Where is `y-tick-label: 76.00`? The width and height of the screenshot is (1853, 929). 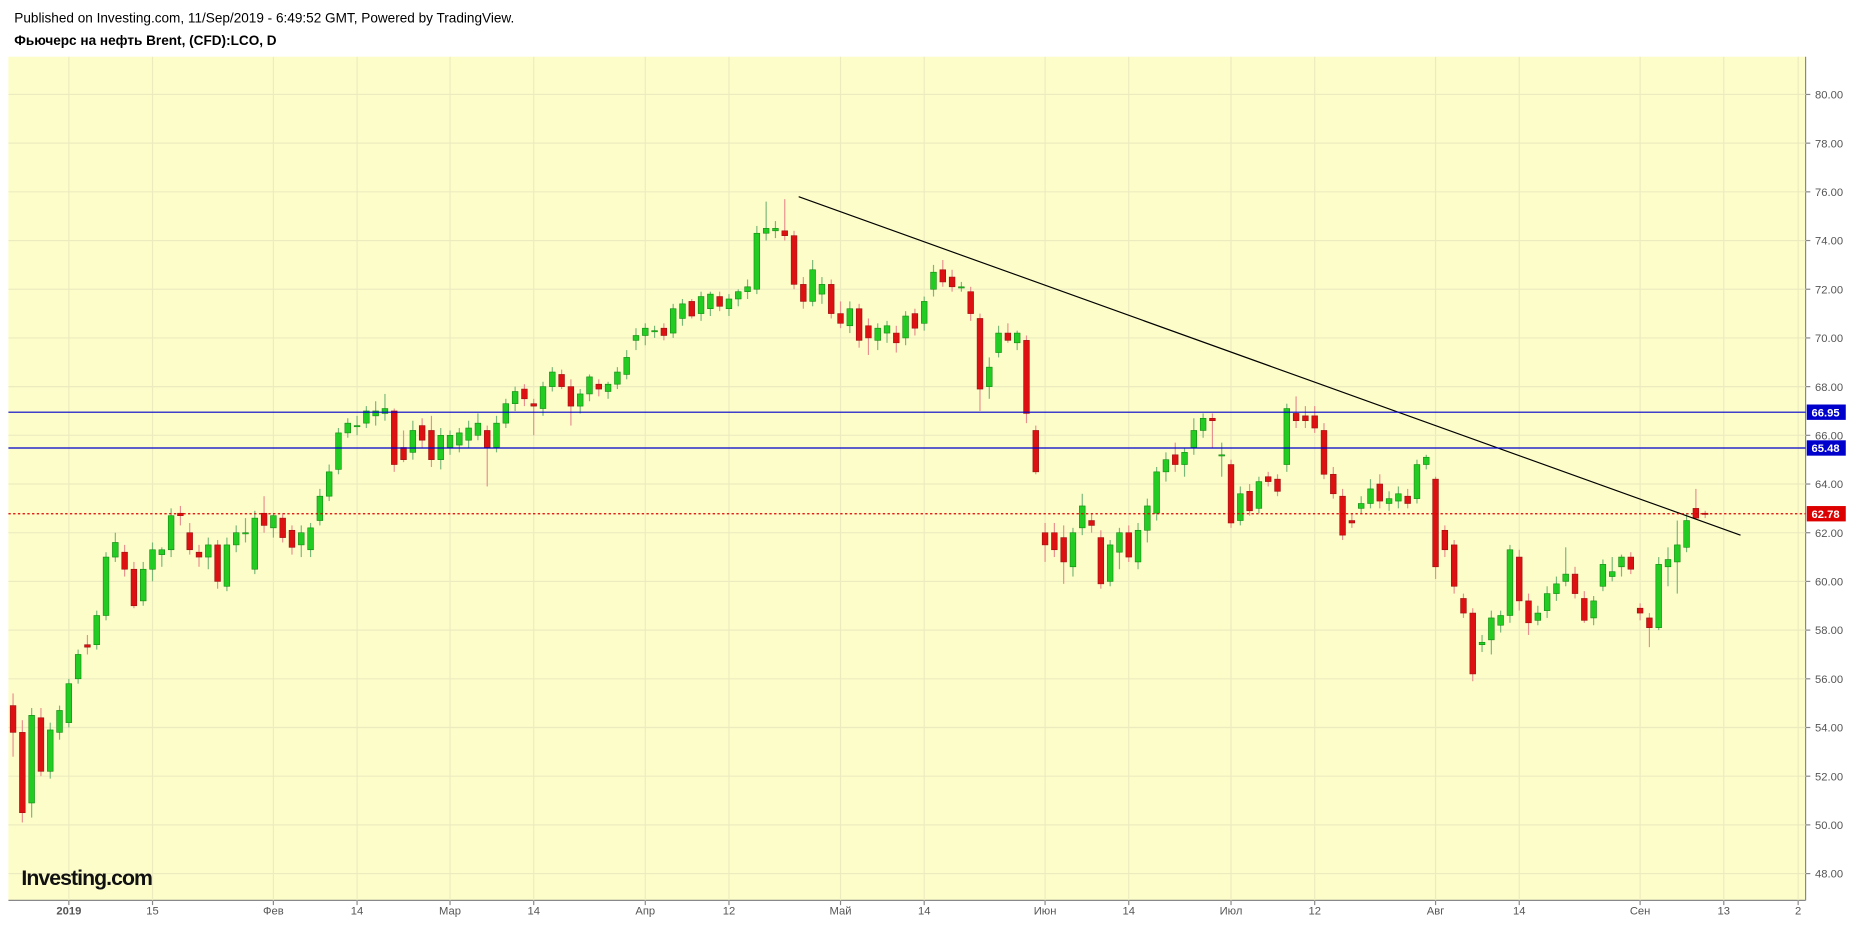
y-tick-label: 76.00 is located at coordinates (1829, 193).